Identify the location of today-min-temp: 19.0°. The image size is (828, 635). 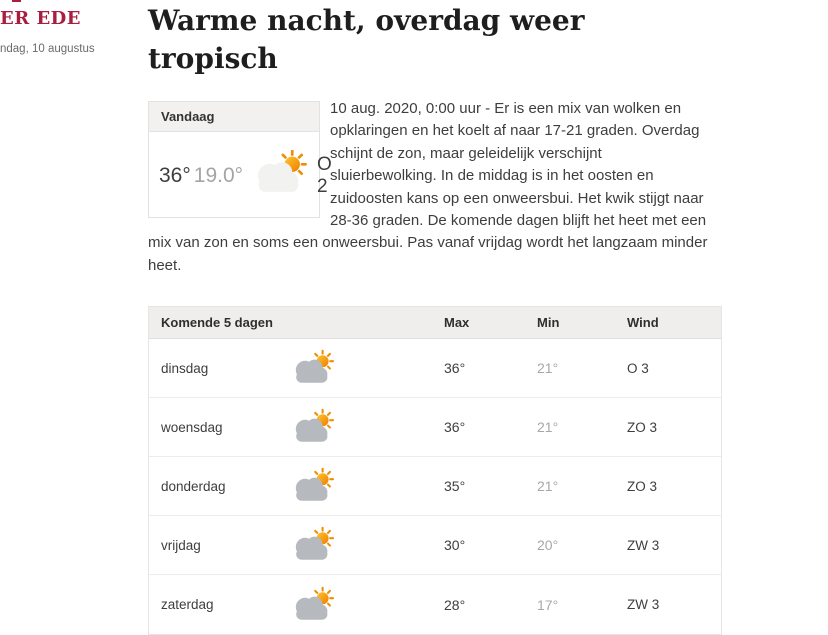
(218, 175).